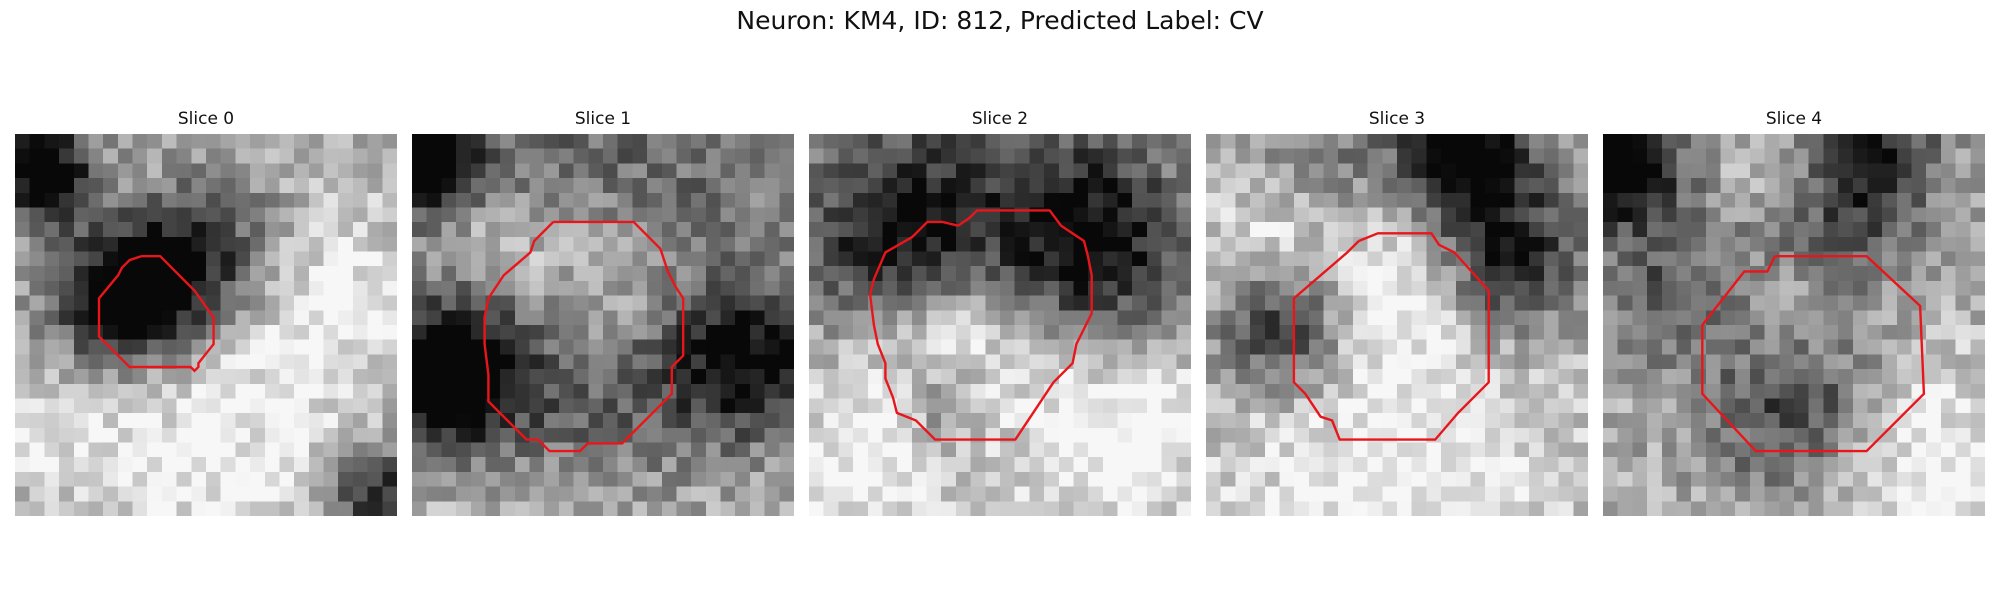  I want to click on slice-panel-4: Slice 4, so click(1794, 312).